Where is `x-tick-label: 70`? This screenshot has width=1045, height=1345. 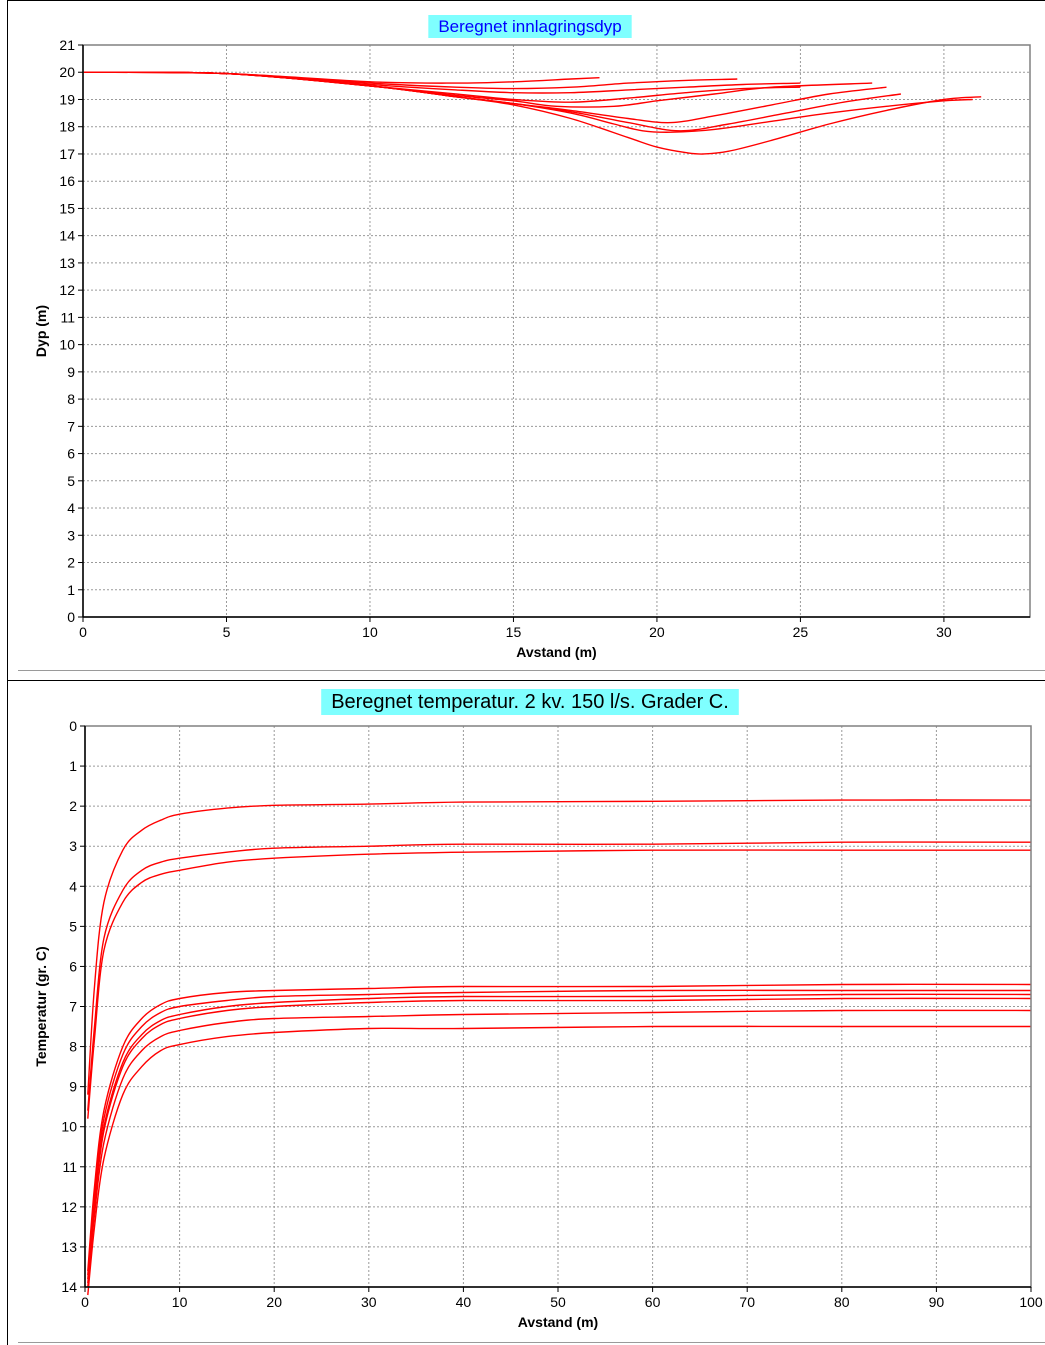 x-tick-label: 70 is located at coordinates (747, 1302).